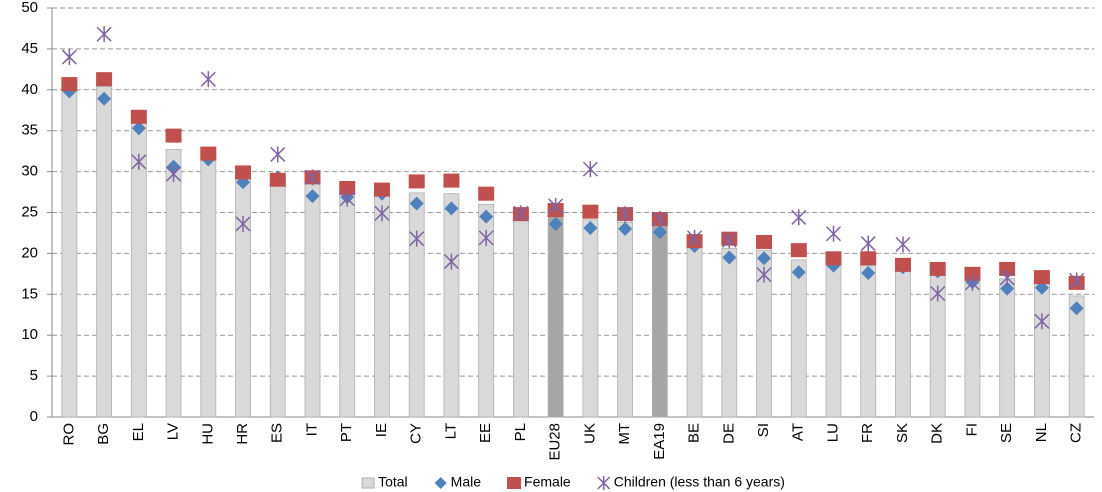 This screenshot has width=1102, height=492. I want to click on y-tick-label: 40, so click(29, 89).